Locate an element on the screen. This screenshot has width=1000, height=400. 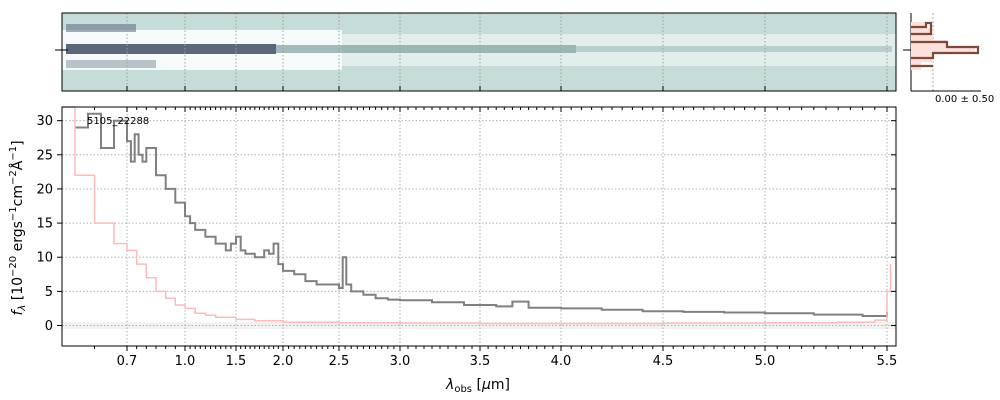
x-tick-label: 1.5 is located at coordinates (236, 361).